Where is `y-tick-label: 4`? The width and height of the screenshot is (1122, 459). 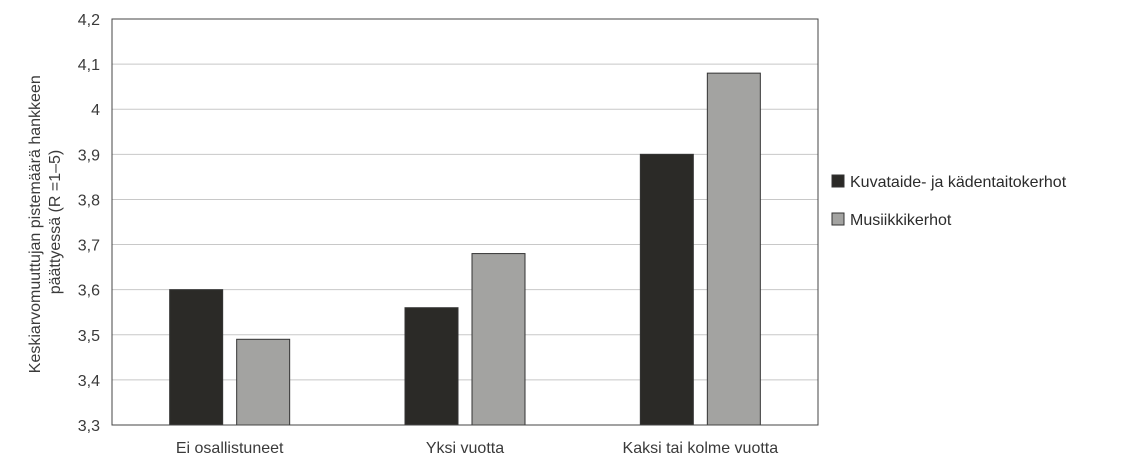
y-tick-label: 4 is located at coordinates (95, 110).